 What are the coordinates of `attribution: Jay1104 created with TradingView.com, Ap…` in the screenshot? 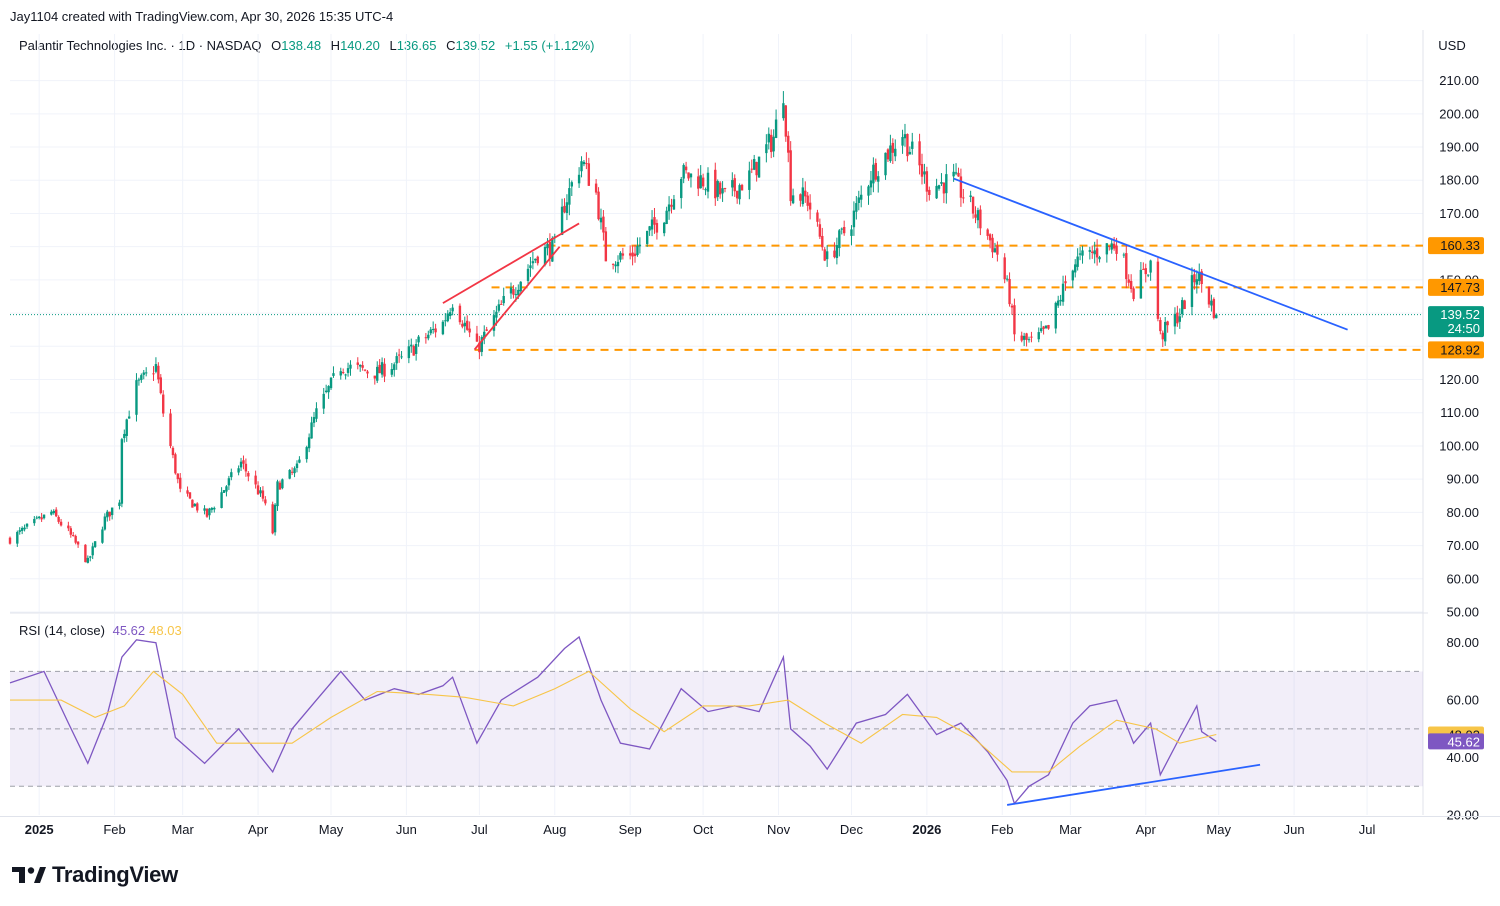 It's located at (202, 16).